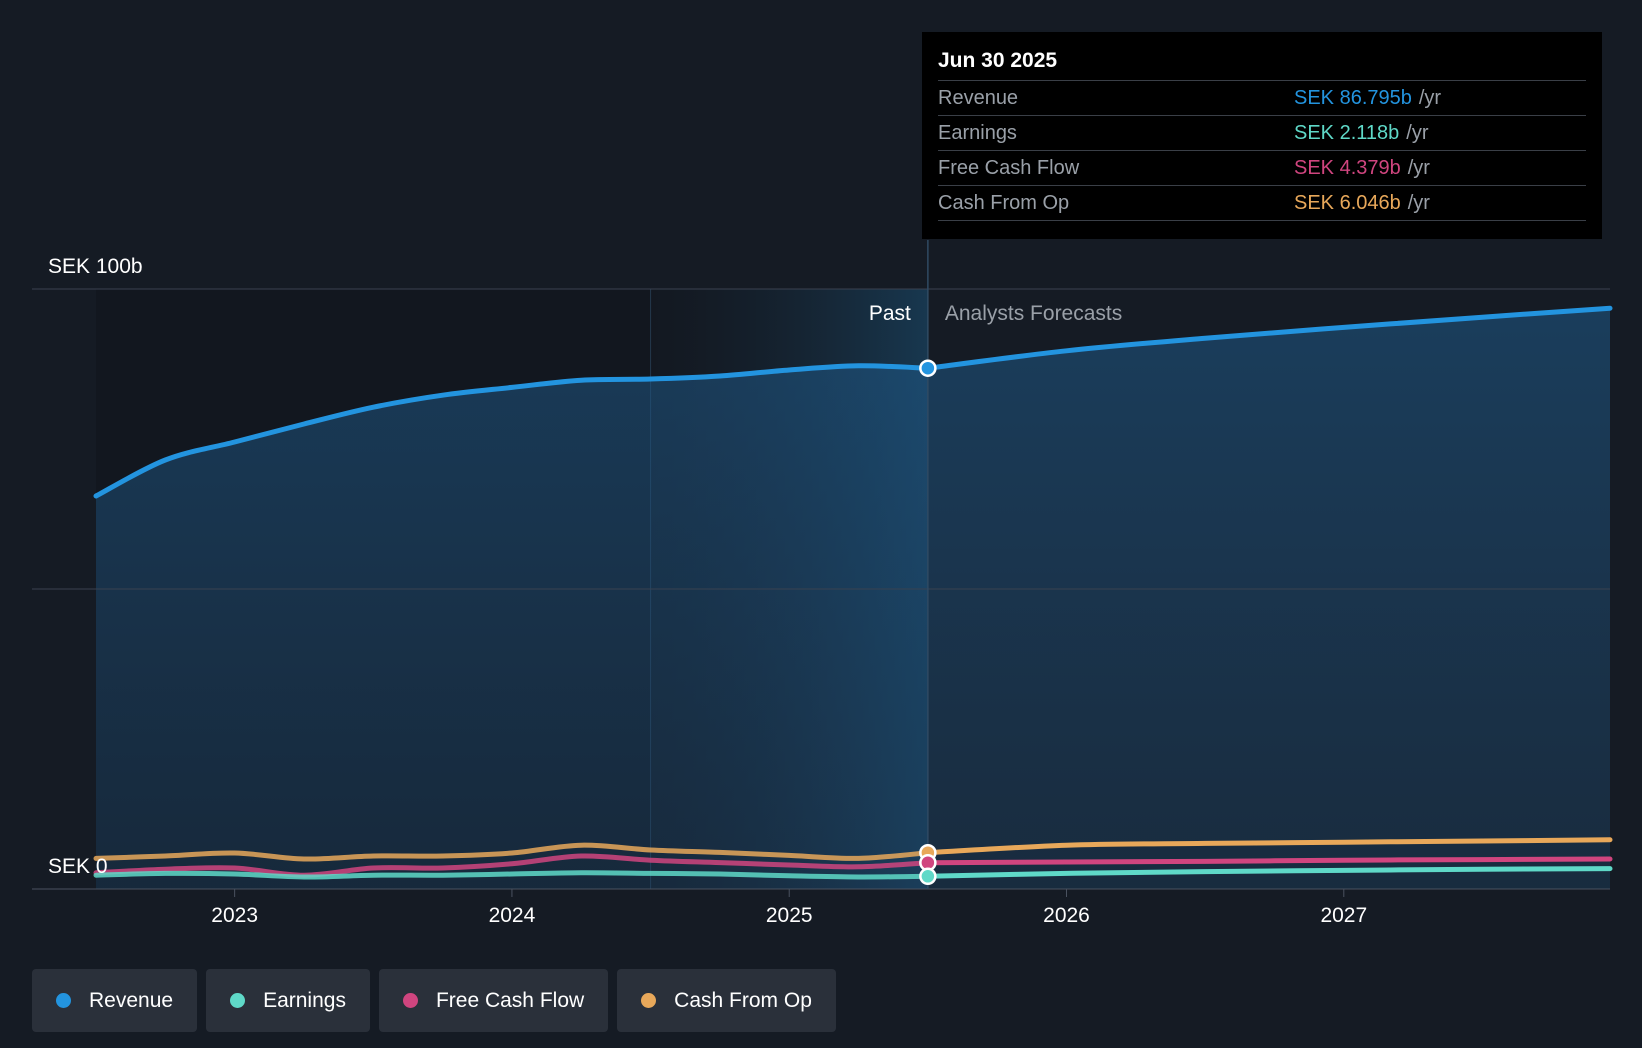 The width and height of the screenshot is (1642, 1048). Describe the element at coordinates (1269, 861) in the screenshot. I see `free-cash-flow-forecast-line` at that location.